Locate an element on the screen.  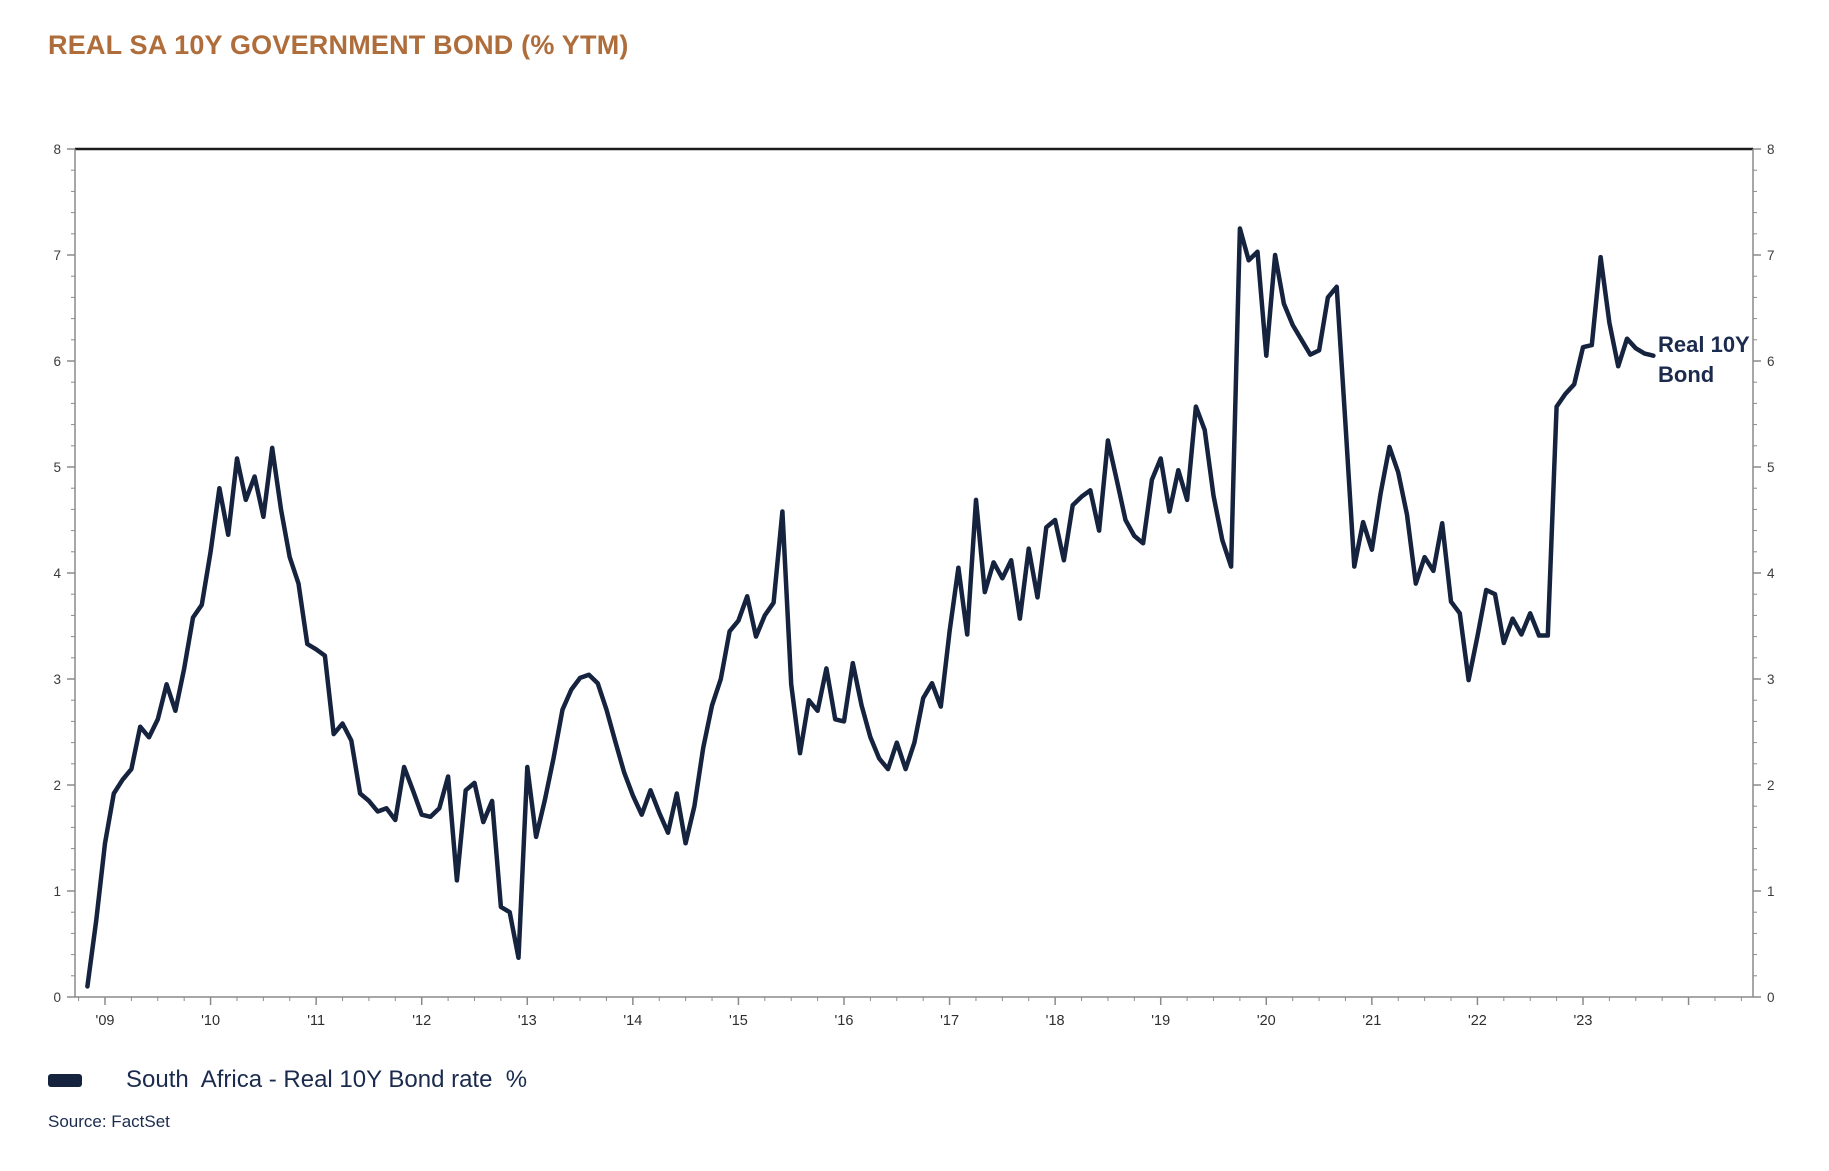
x-tick-label: '19 is located at coordinates (1160, 1021).